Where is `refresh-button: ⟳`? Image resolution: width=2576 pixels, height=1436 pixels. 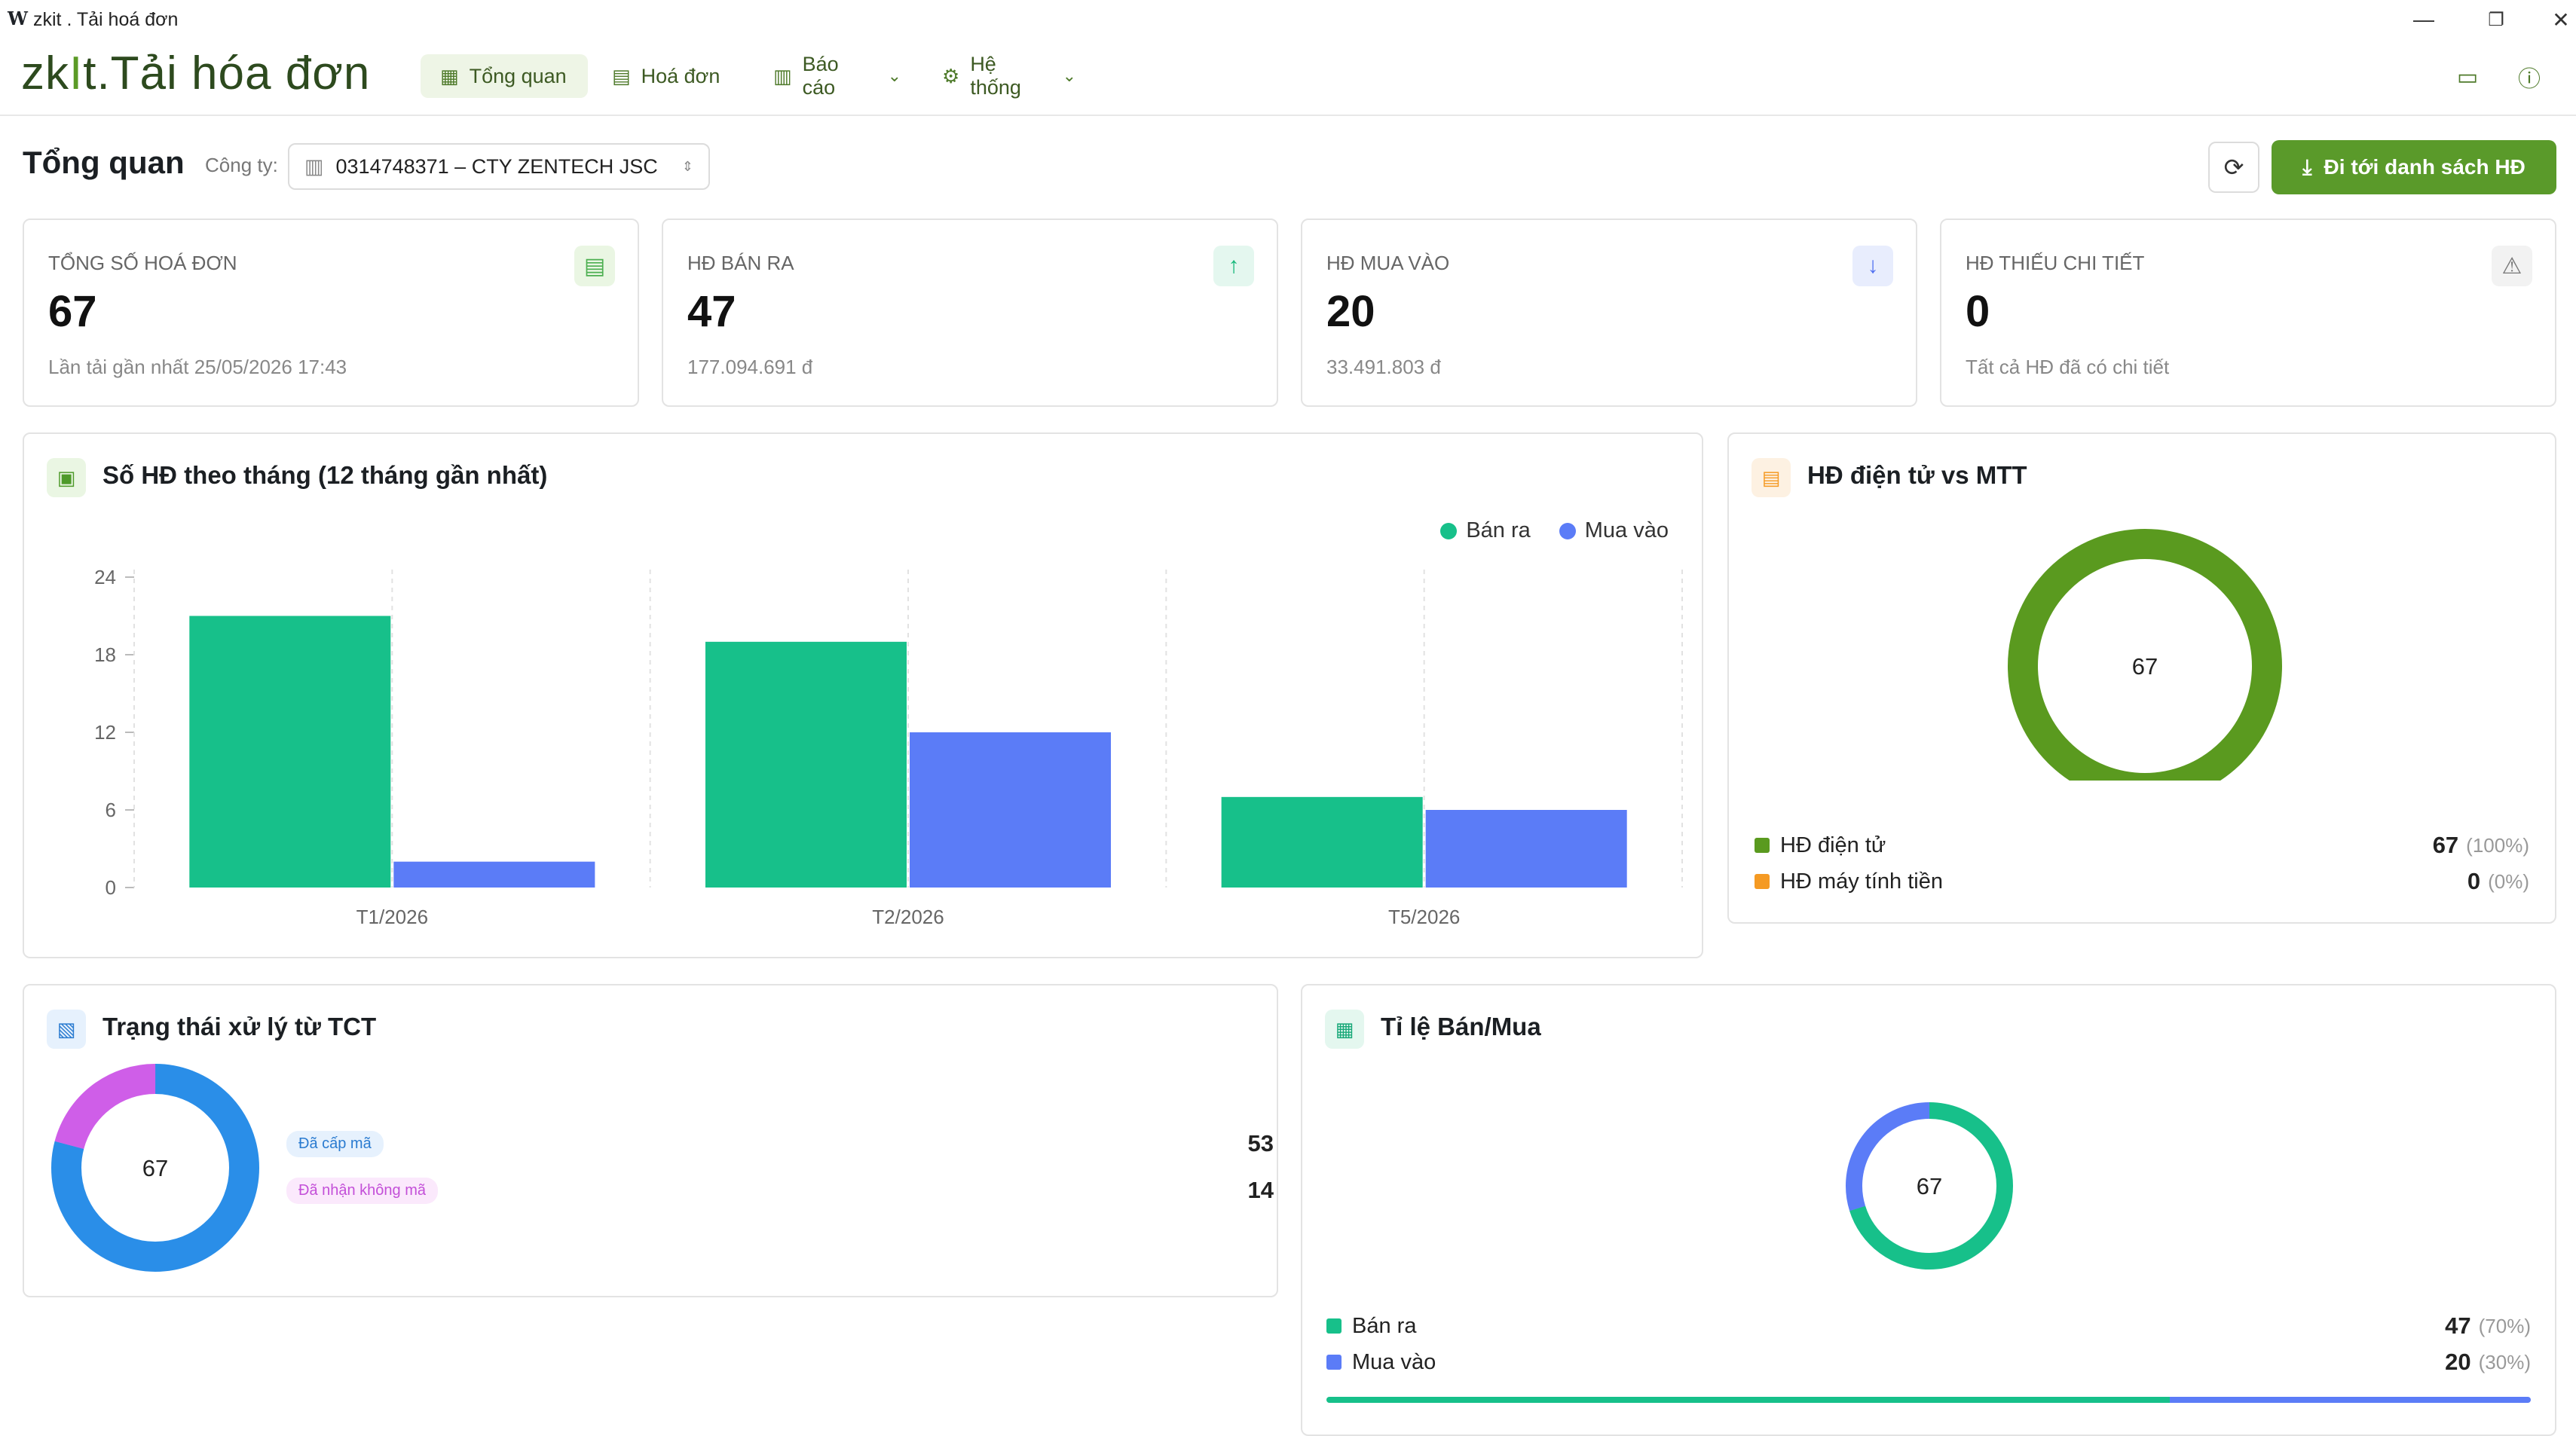
refresh-button: ⟳ is located at coordinates (2233, 167).